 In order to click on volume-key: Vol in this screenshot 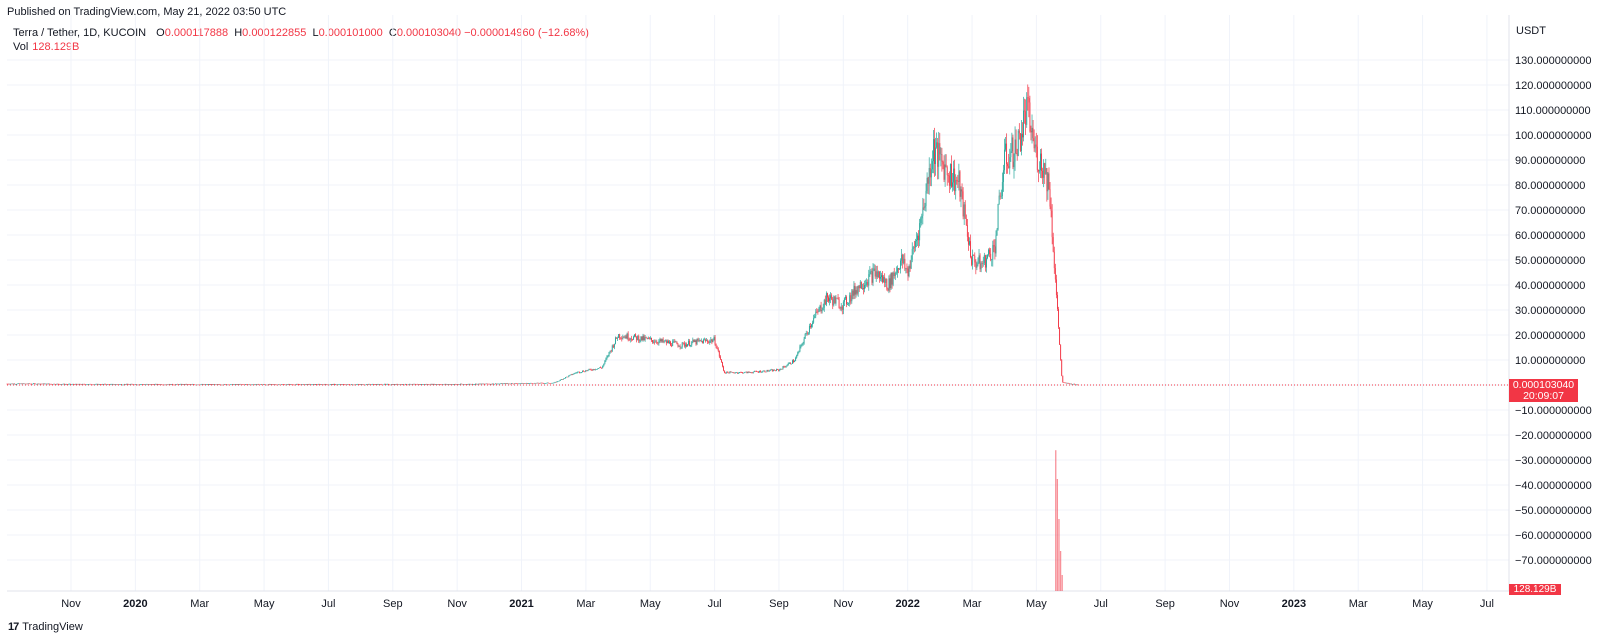, I will do `click(21, 47)`.